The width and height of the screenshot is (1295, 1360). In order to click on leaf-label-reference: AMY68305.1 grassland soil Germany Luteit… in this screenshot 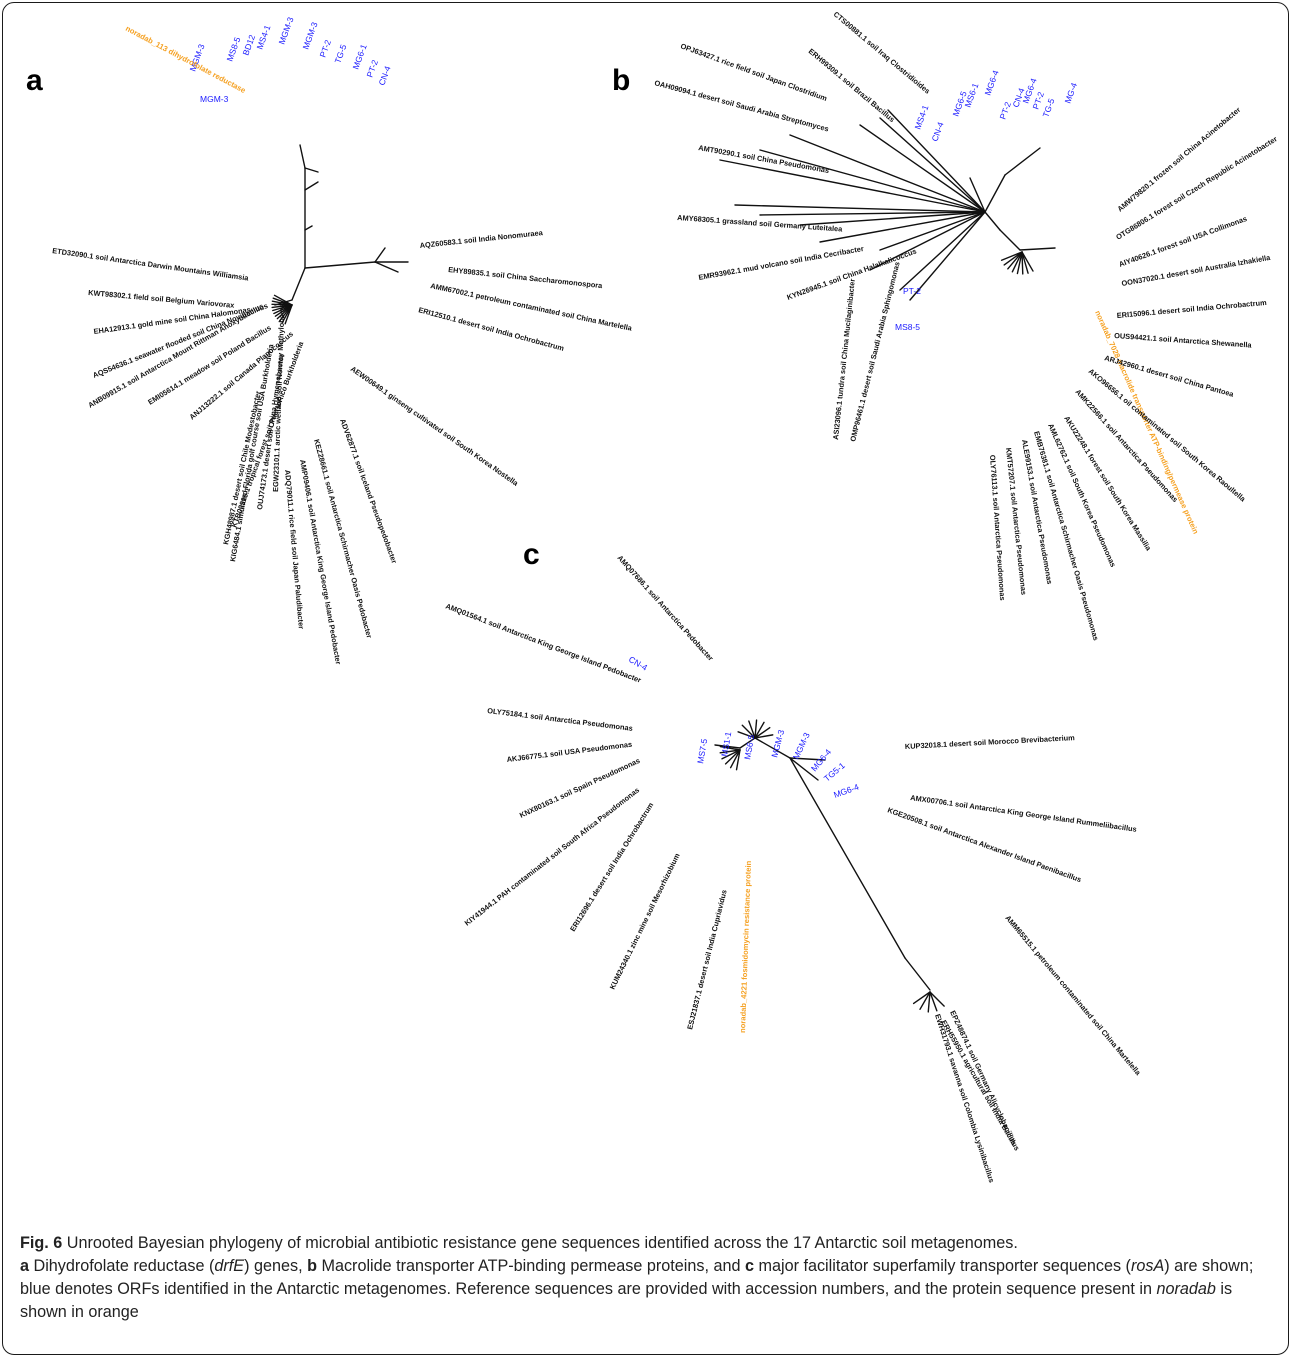, I will do `click(760, 223)`.